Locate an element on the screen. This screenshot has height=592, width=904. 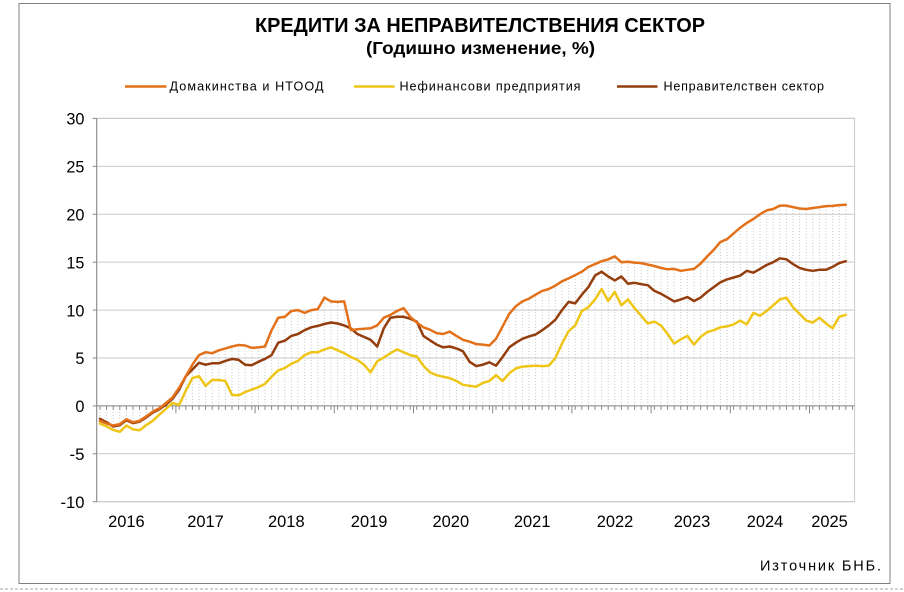
svg-text: 20 is located at coordinates (75, 214).